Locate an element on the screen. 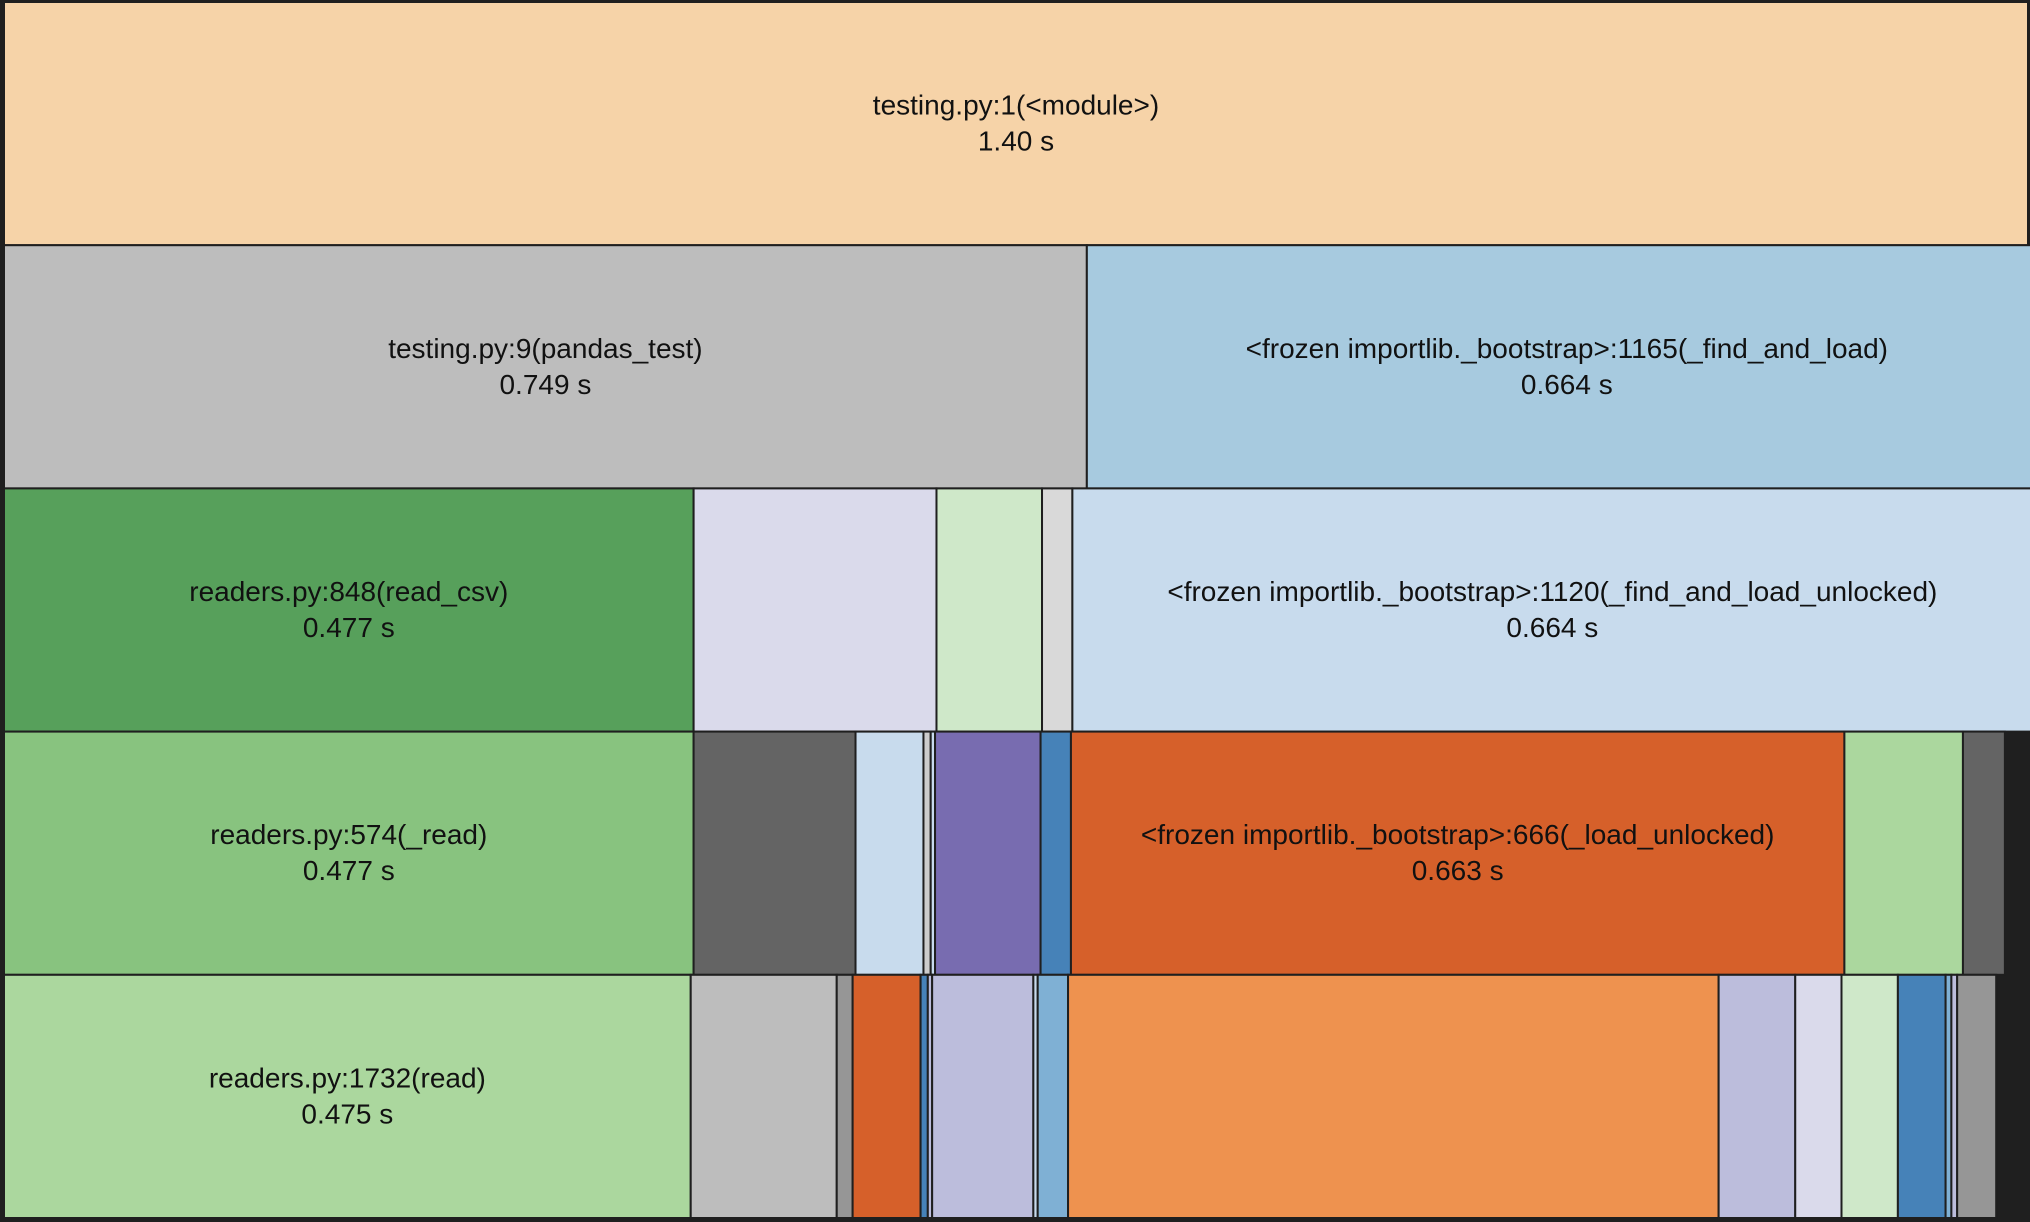 The height and width of the screenshot is (1222, 2030). icicle-cell-l3-0: readers.py:574(_read) 0.477 s is located at coordinates (349, 853).